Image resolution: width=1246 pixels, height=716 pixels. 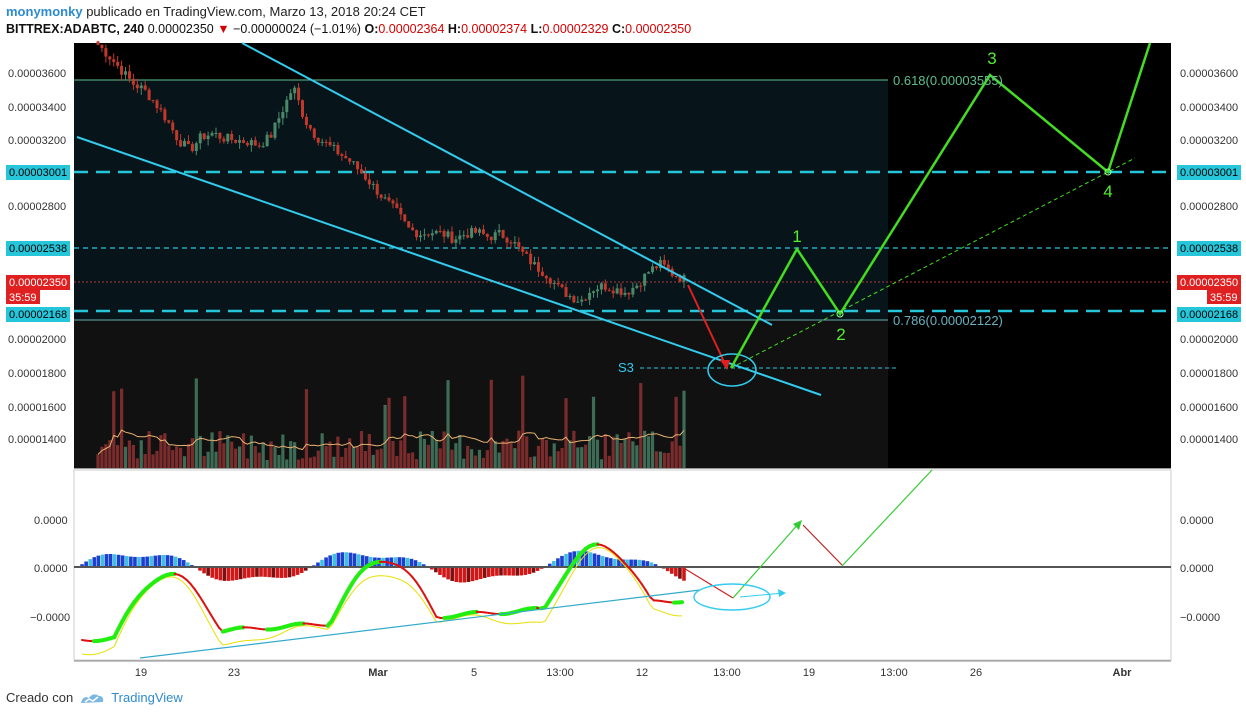 I want to click on tradingview-logo-icon, so click(x=92, y=698).